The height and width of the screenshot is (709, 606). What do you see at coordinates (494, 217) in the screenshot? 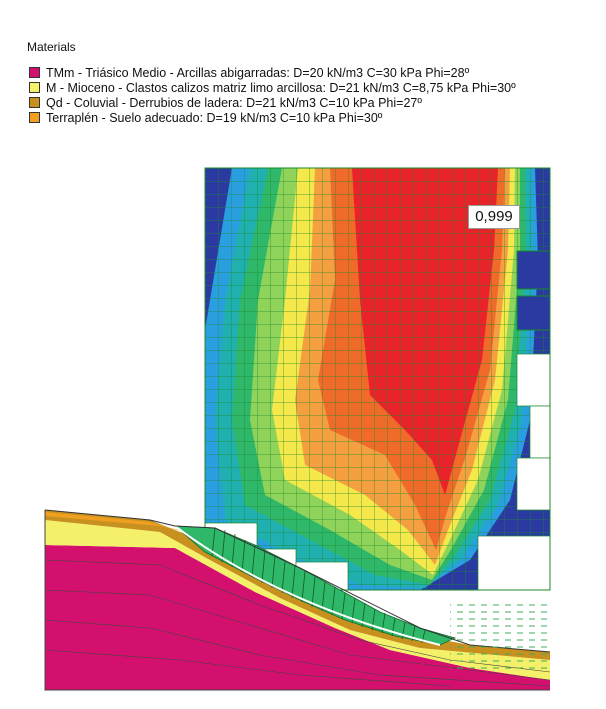
I see `factor-of-safety-label: 0,999` at bounding box center [494, 217].